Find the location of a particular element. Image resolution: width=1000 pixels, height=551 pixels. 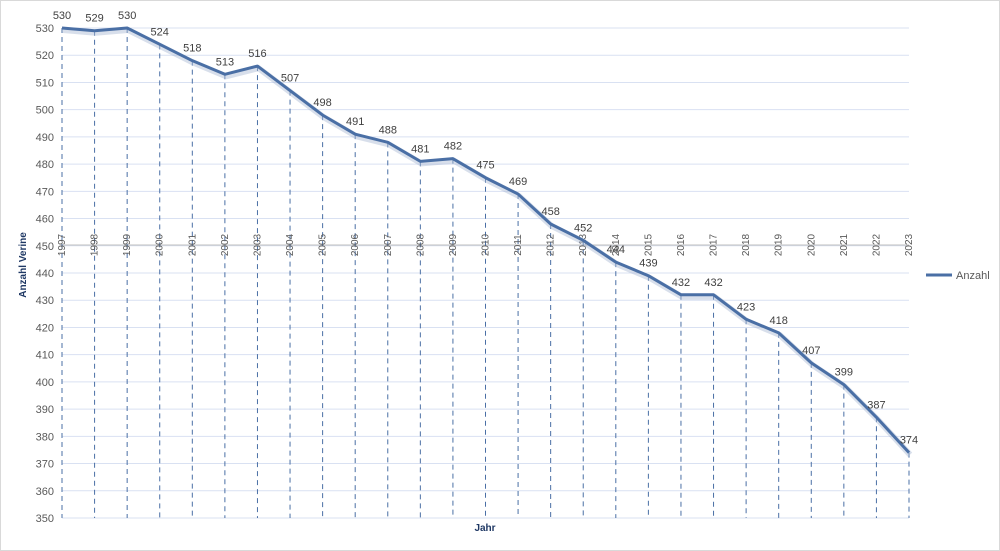

x-tick-label-2017: 2017 is located at coordinates (714, 244).